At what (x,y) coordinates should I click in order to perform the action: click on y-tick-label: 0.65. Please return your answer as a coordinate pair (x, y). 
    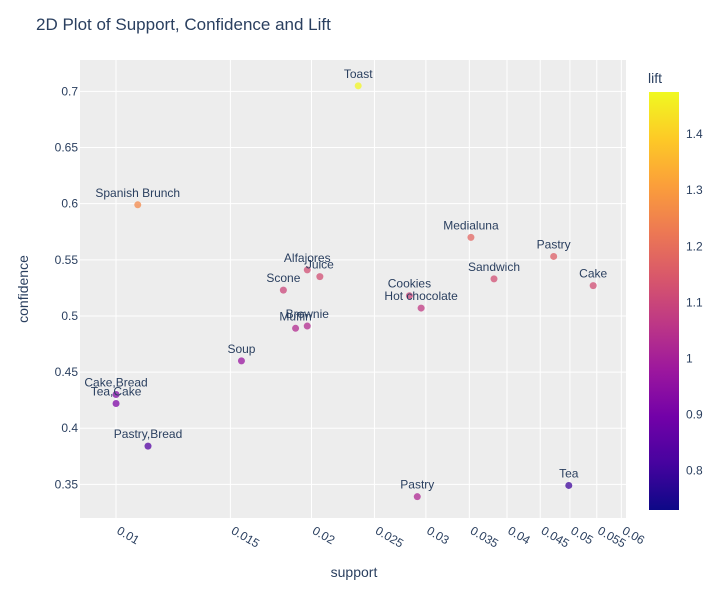
    Looking at the image, I should click on (67, 148).